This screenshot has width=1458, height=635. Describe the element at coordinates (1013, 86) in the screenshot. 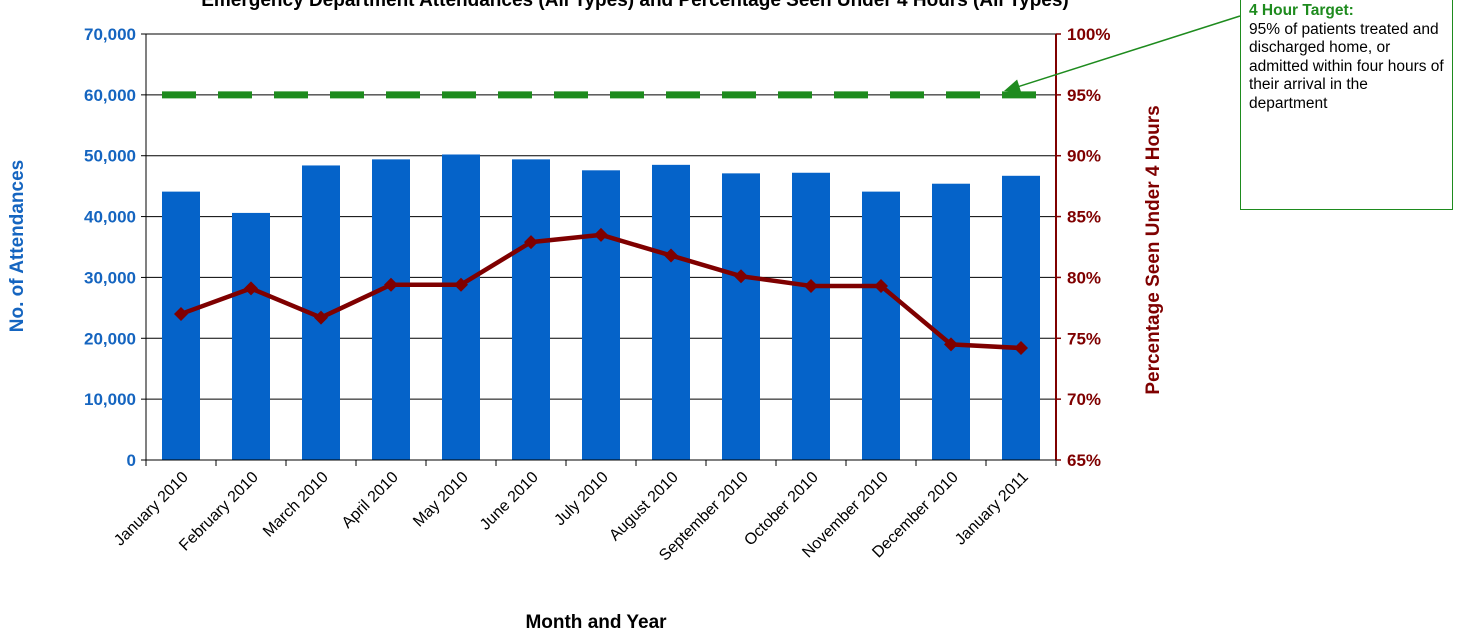

I see `arrow-head` at that location.